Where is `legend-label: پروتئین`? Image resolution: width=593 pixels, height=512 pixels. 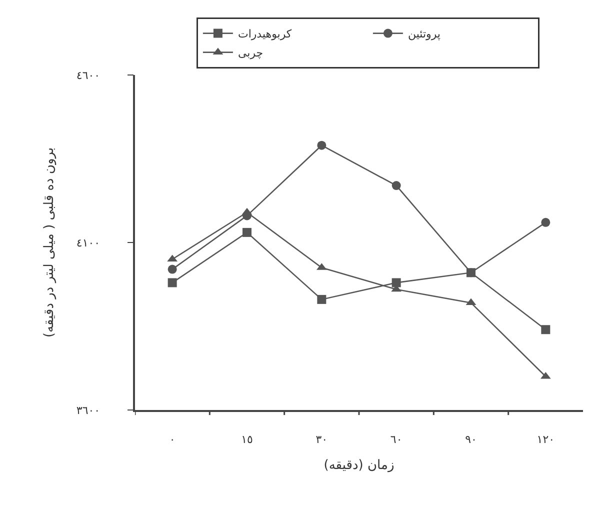
legend-label: پروتئین is located at coordinates (424, 34).